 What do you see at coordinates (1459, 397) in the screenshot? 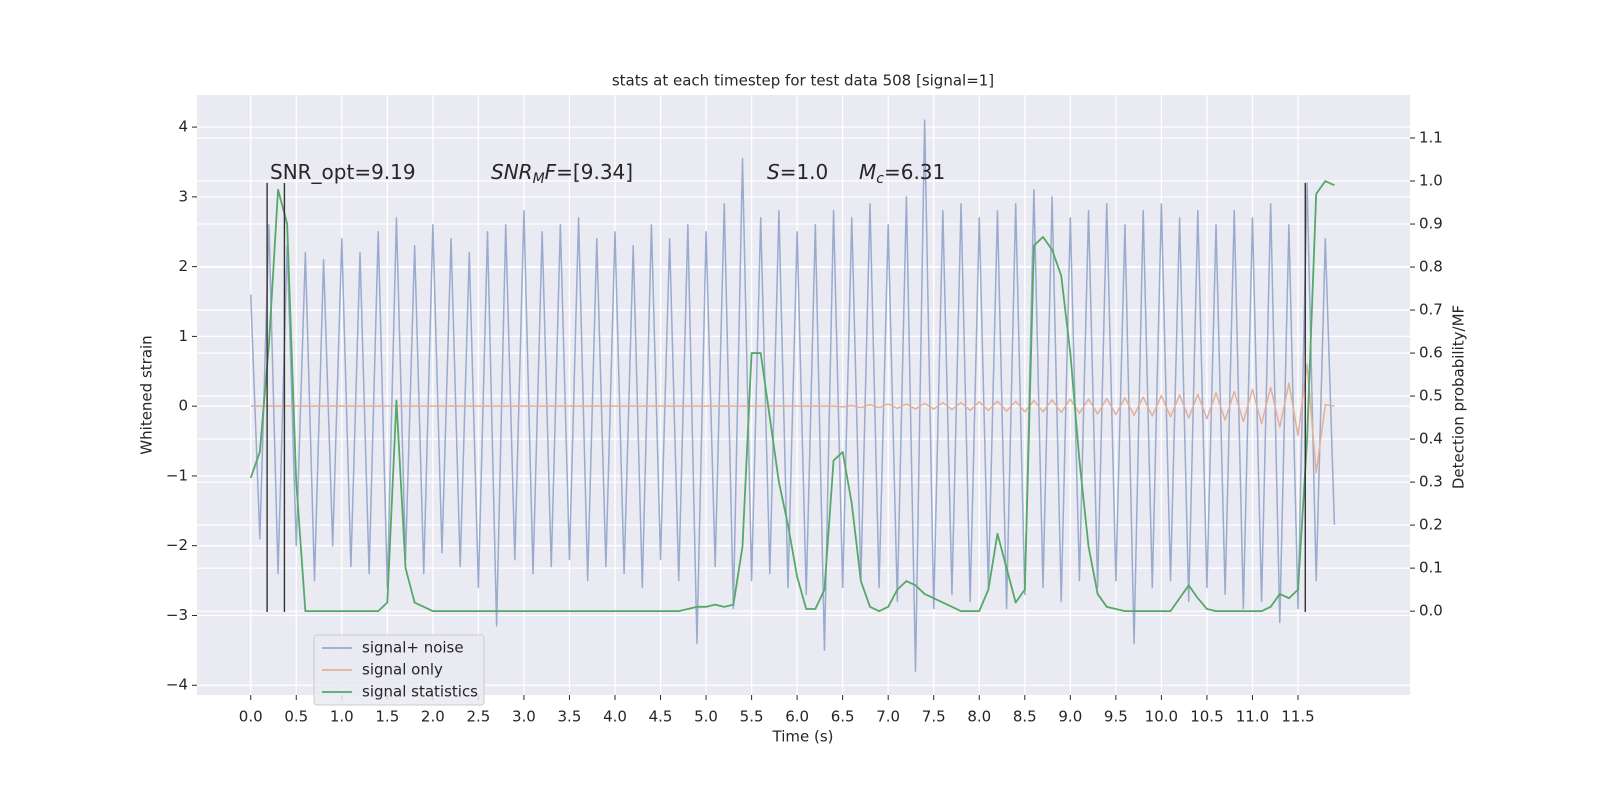
I see `y2-axis-label: Detection probability/MF` at bounding box center [1459, 397].